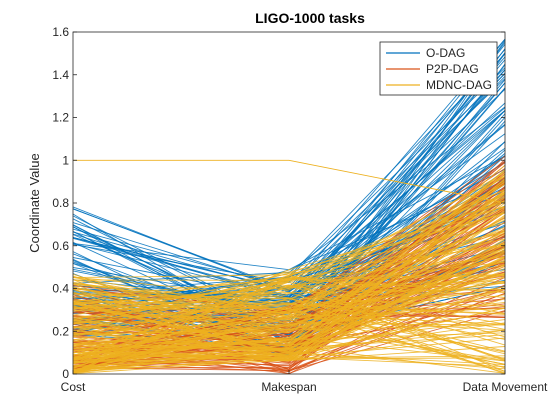 The height and width of the screenshot is (420, 560). What do you see at coordinates (60, 331) in the screenshot?
I see `y-tick-label: 0.2` at bounding box center [60, 331].